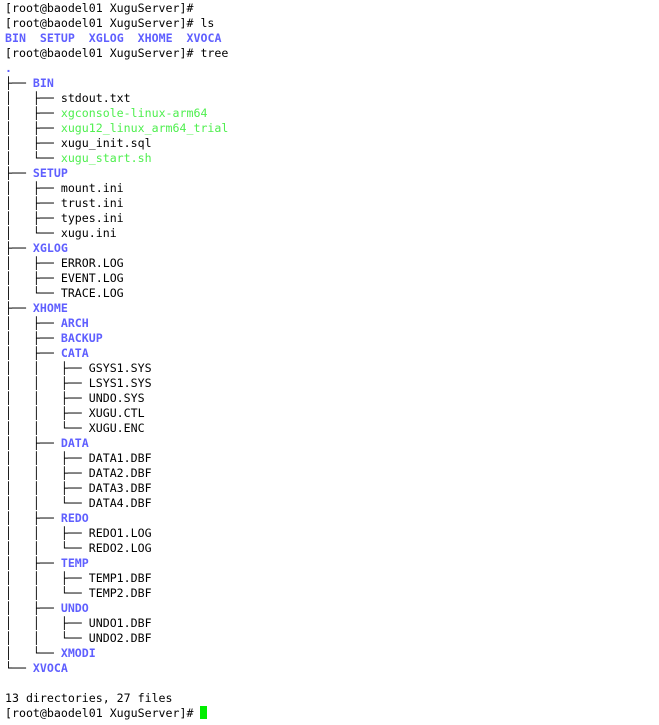  I want to click on terminal-line, so click(116, 683).